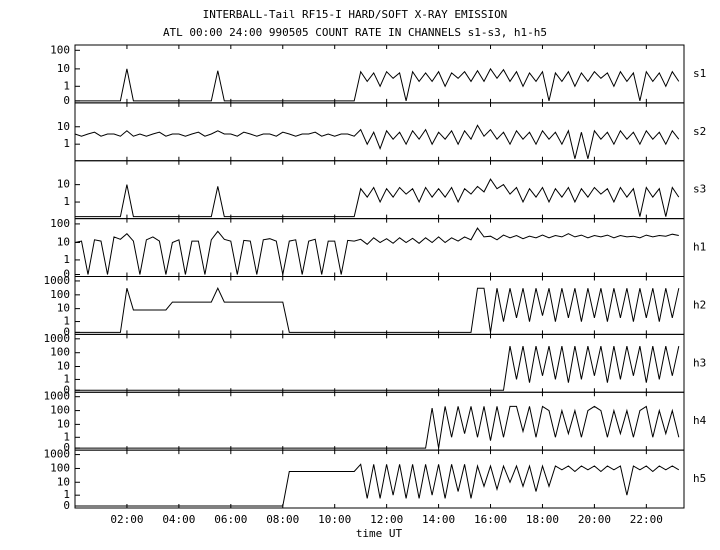  I want to click on x-tick-label: 06:00, so click(230, 519).